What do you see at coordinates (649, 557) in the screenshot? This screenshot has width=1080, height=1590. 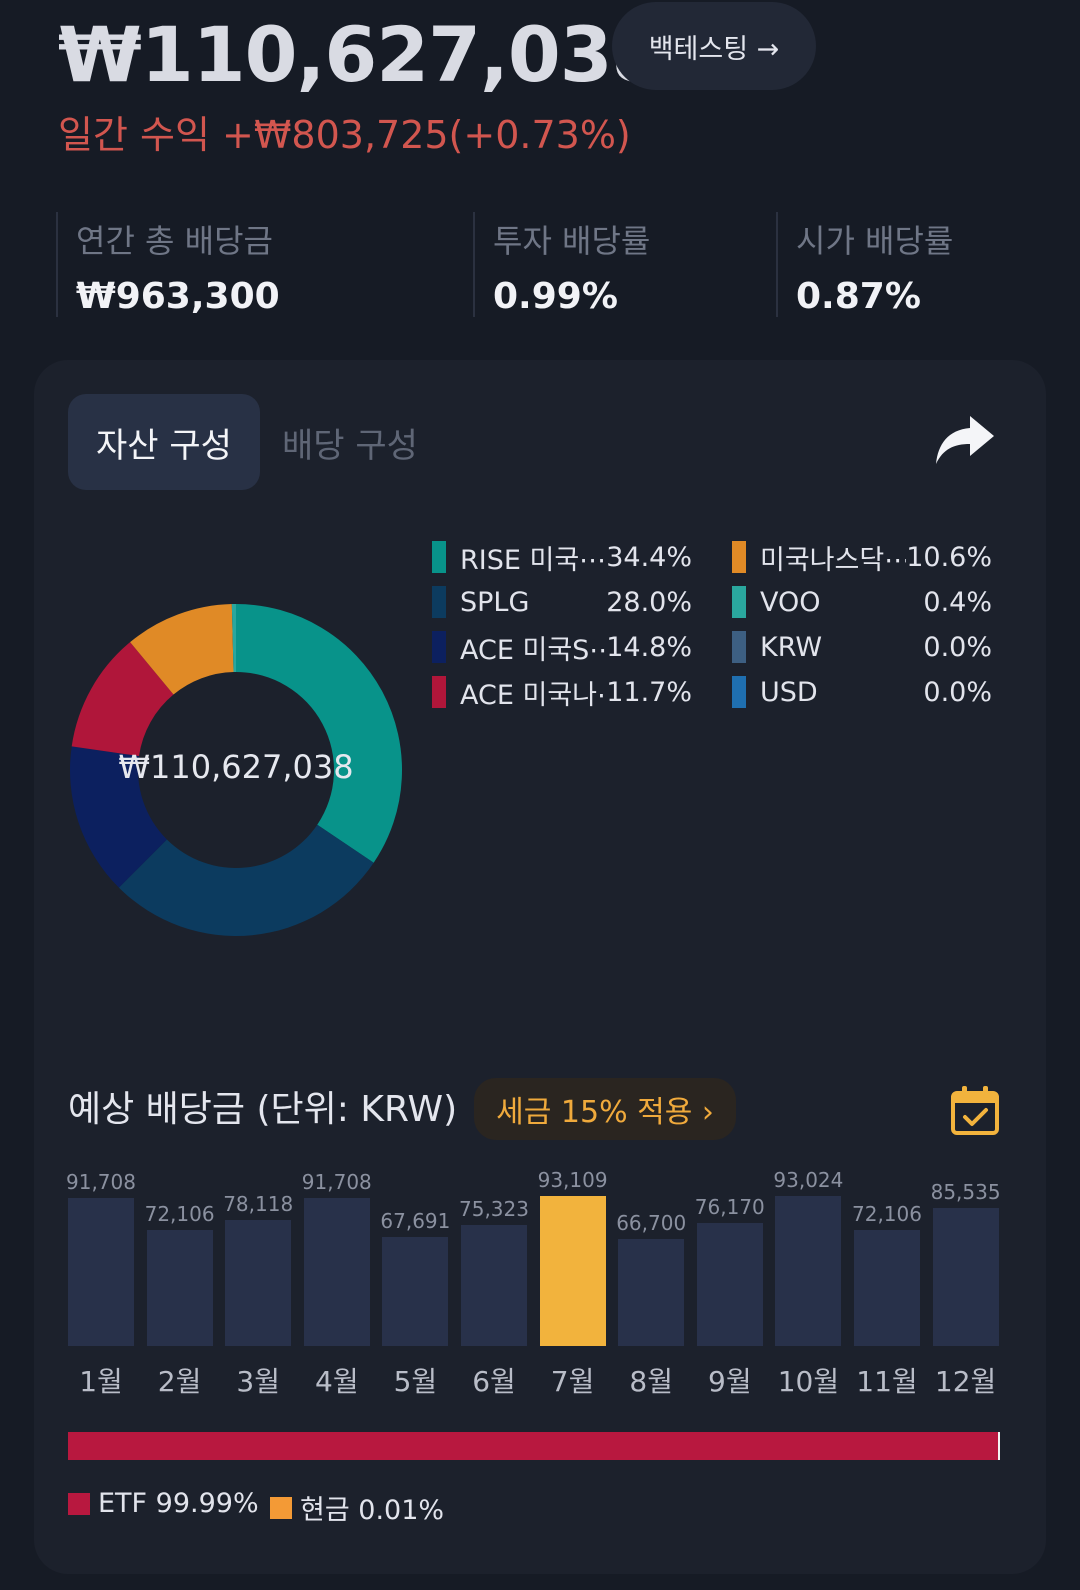 I see `legend-percent: 34.4%` at bounding box center [649, 557].